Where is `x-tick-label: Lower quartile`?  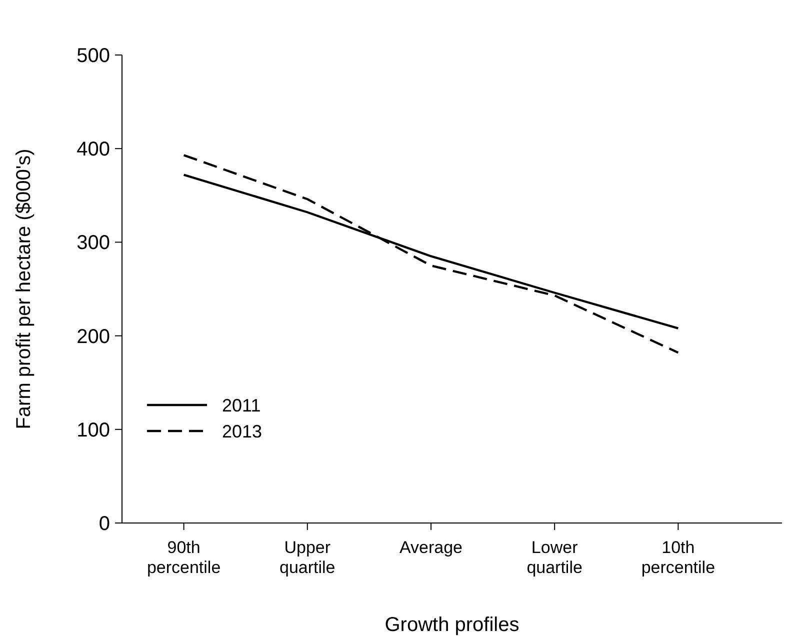
x-tick-label: Lower quartile is located at coordinates (554, 557).